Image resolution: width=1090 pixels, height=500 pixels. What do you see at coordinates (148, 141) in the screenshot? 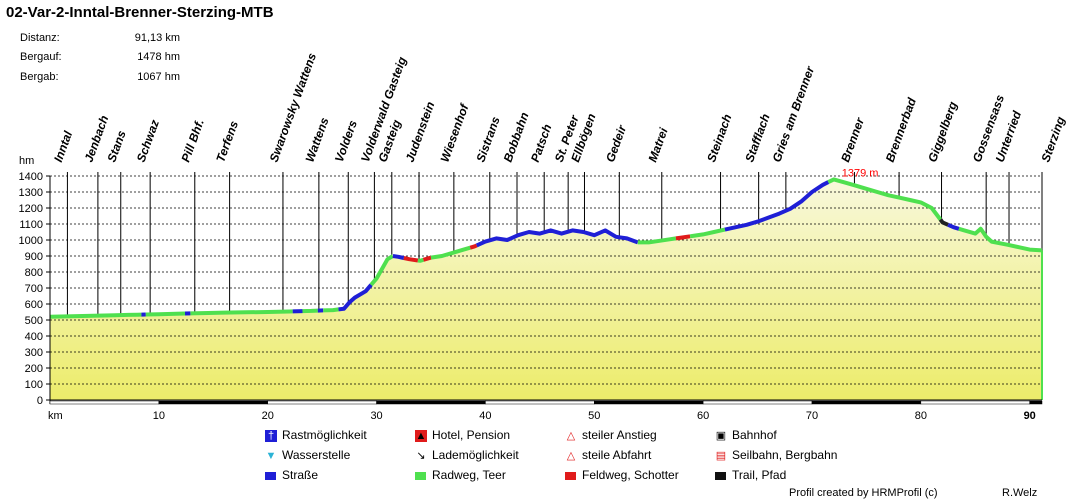
I see `waypoint-label: Schwaz` at bounding box center [148, 141].